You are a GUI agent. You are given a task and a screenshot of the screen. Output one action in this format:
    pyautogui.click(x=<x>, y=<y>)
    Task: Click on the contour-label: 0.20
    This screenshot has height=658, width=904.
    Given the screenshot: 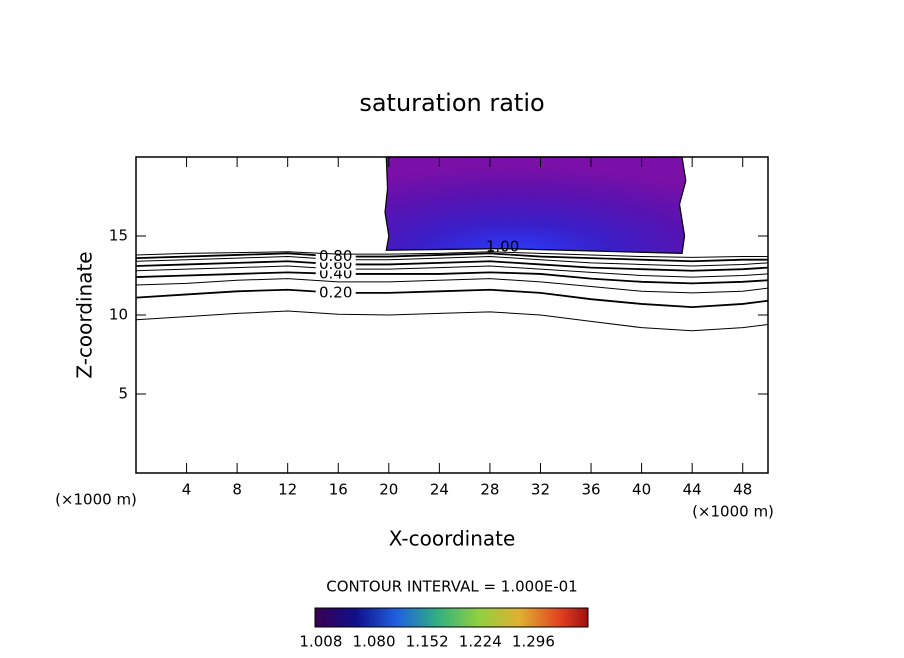 What is the action you would take?
    pyautogui.click(x=335, y=292)
    